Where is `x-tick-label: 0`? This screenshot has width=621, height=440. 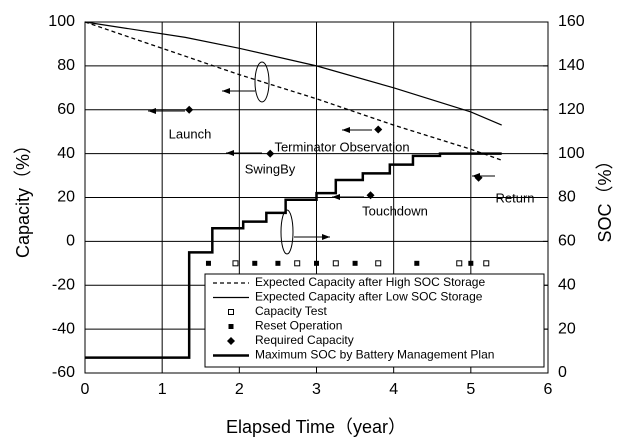
x-tick-label: 0 is located at coordinates (85, 389).